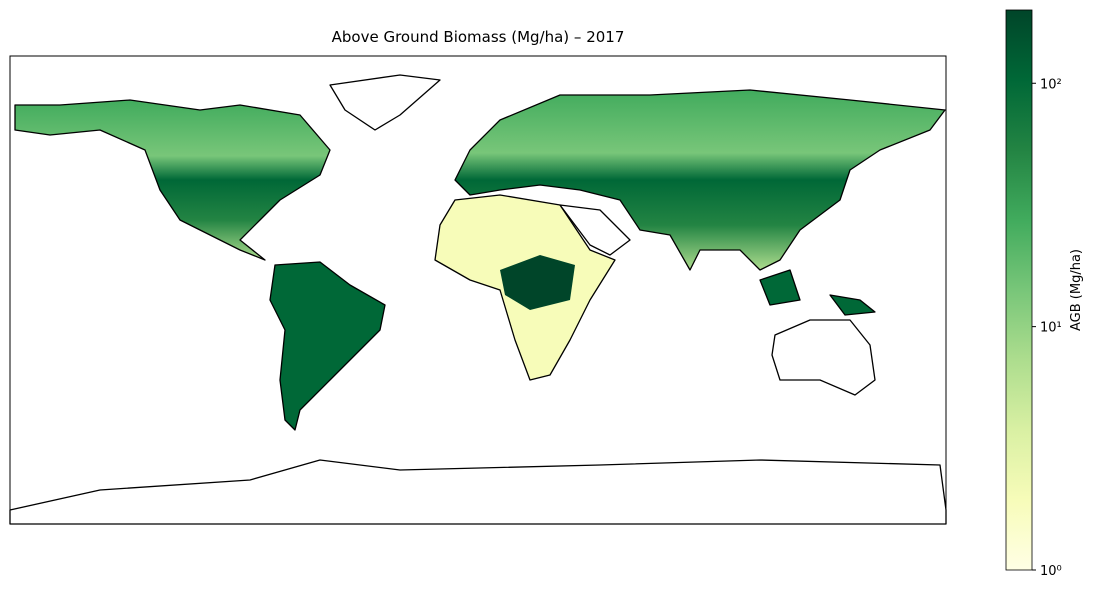  Describe the element at coordinates (1051, 328) in the screenshot. I see `colorbar-tick-label: 10¹` at that location.